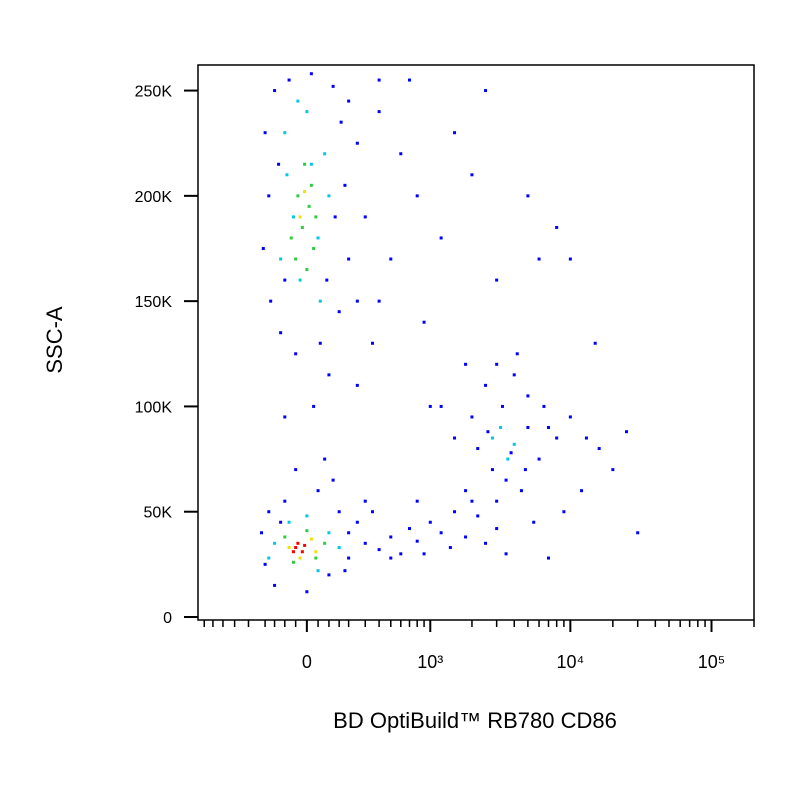 The image size is (800, 805). Describe the element at coordinates (167, 618) in the screenshot. I see `y-tick-label: 0` at that location.